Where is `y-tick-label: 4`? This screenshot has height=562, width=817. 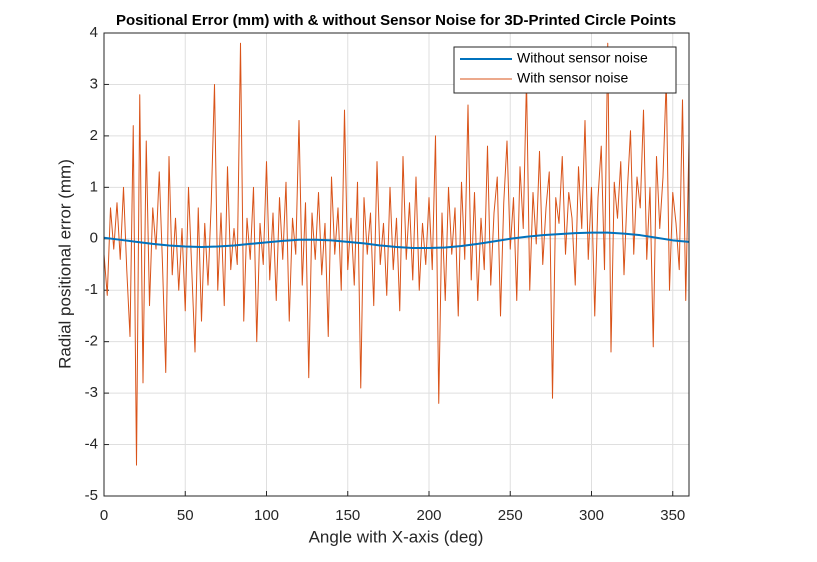 y-tick-label: 4 is located at coordinates (94, 32).